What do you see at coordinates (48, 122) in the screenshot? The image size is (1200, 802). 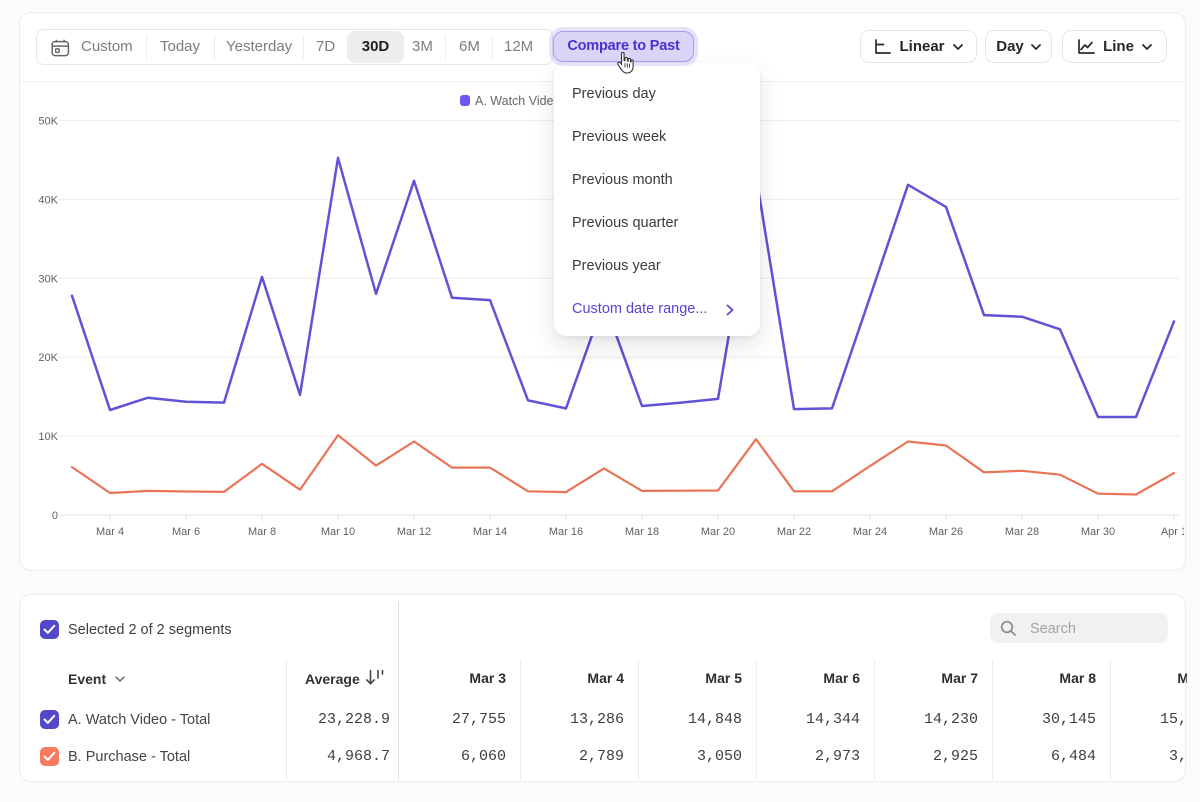 I see `svg-text: 50K` at bounding box center [48, 122].